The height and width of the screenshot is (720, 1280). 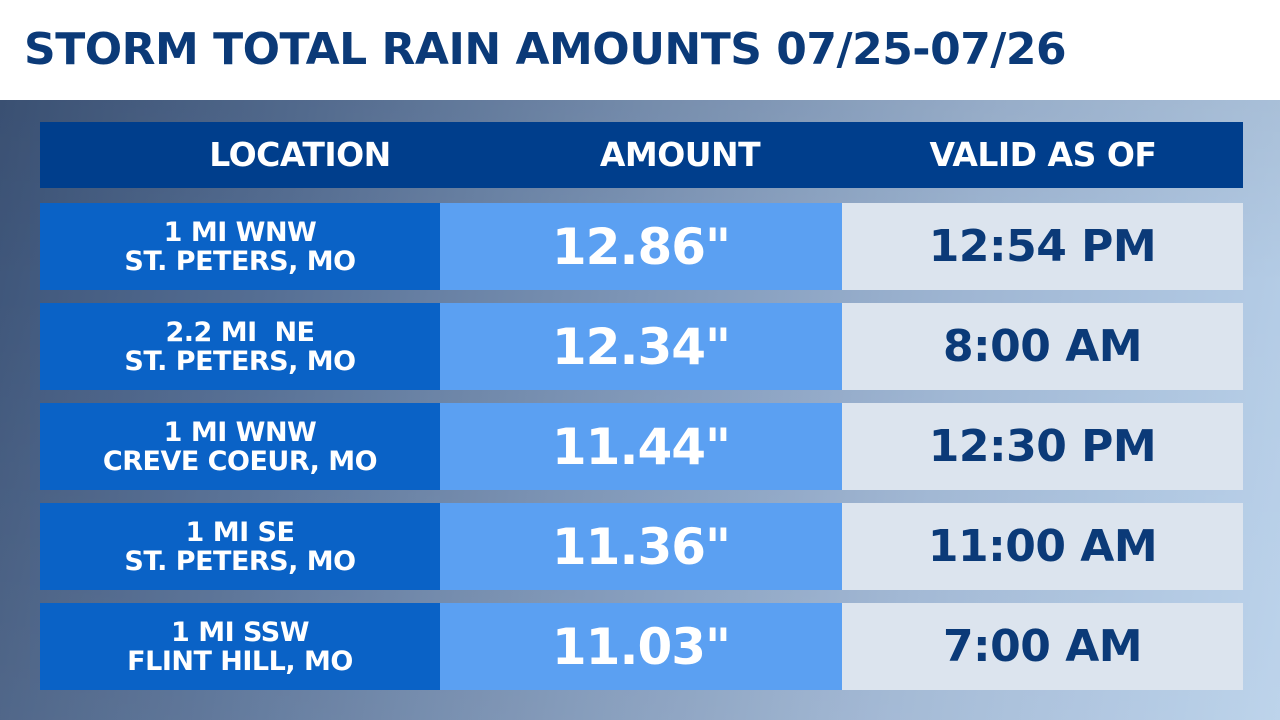 What do you see at coordinates (545, 49) in the screenshot?
I see `page-title: STORM TOTAL RAIN AMOUNTS 07/25-07/26` at bounding box center [545, 49].